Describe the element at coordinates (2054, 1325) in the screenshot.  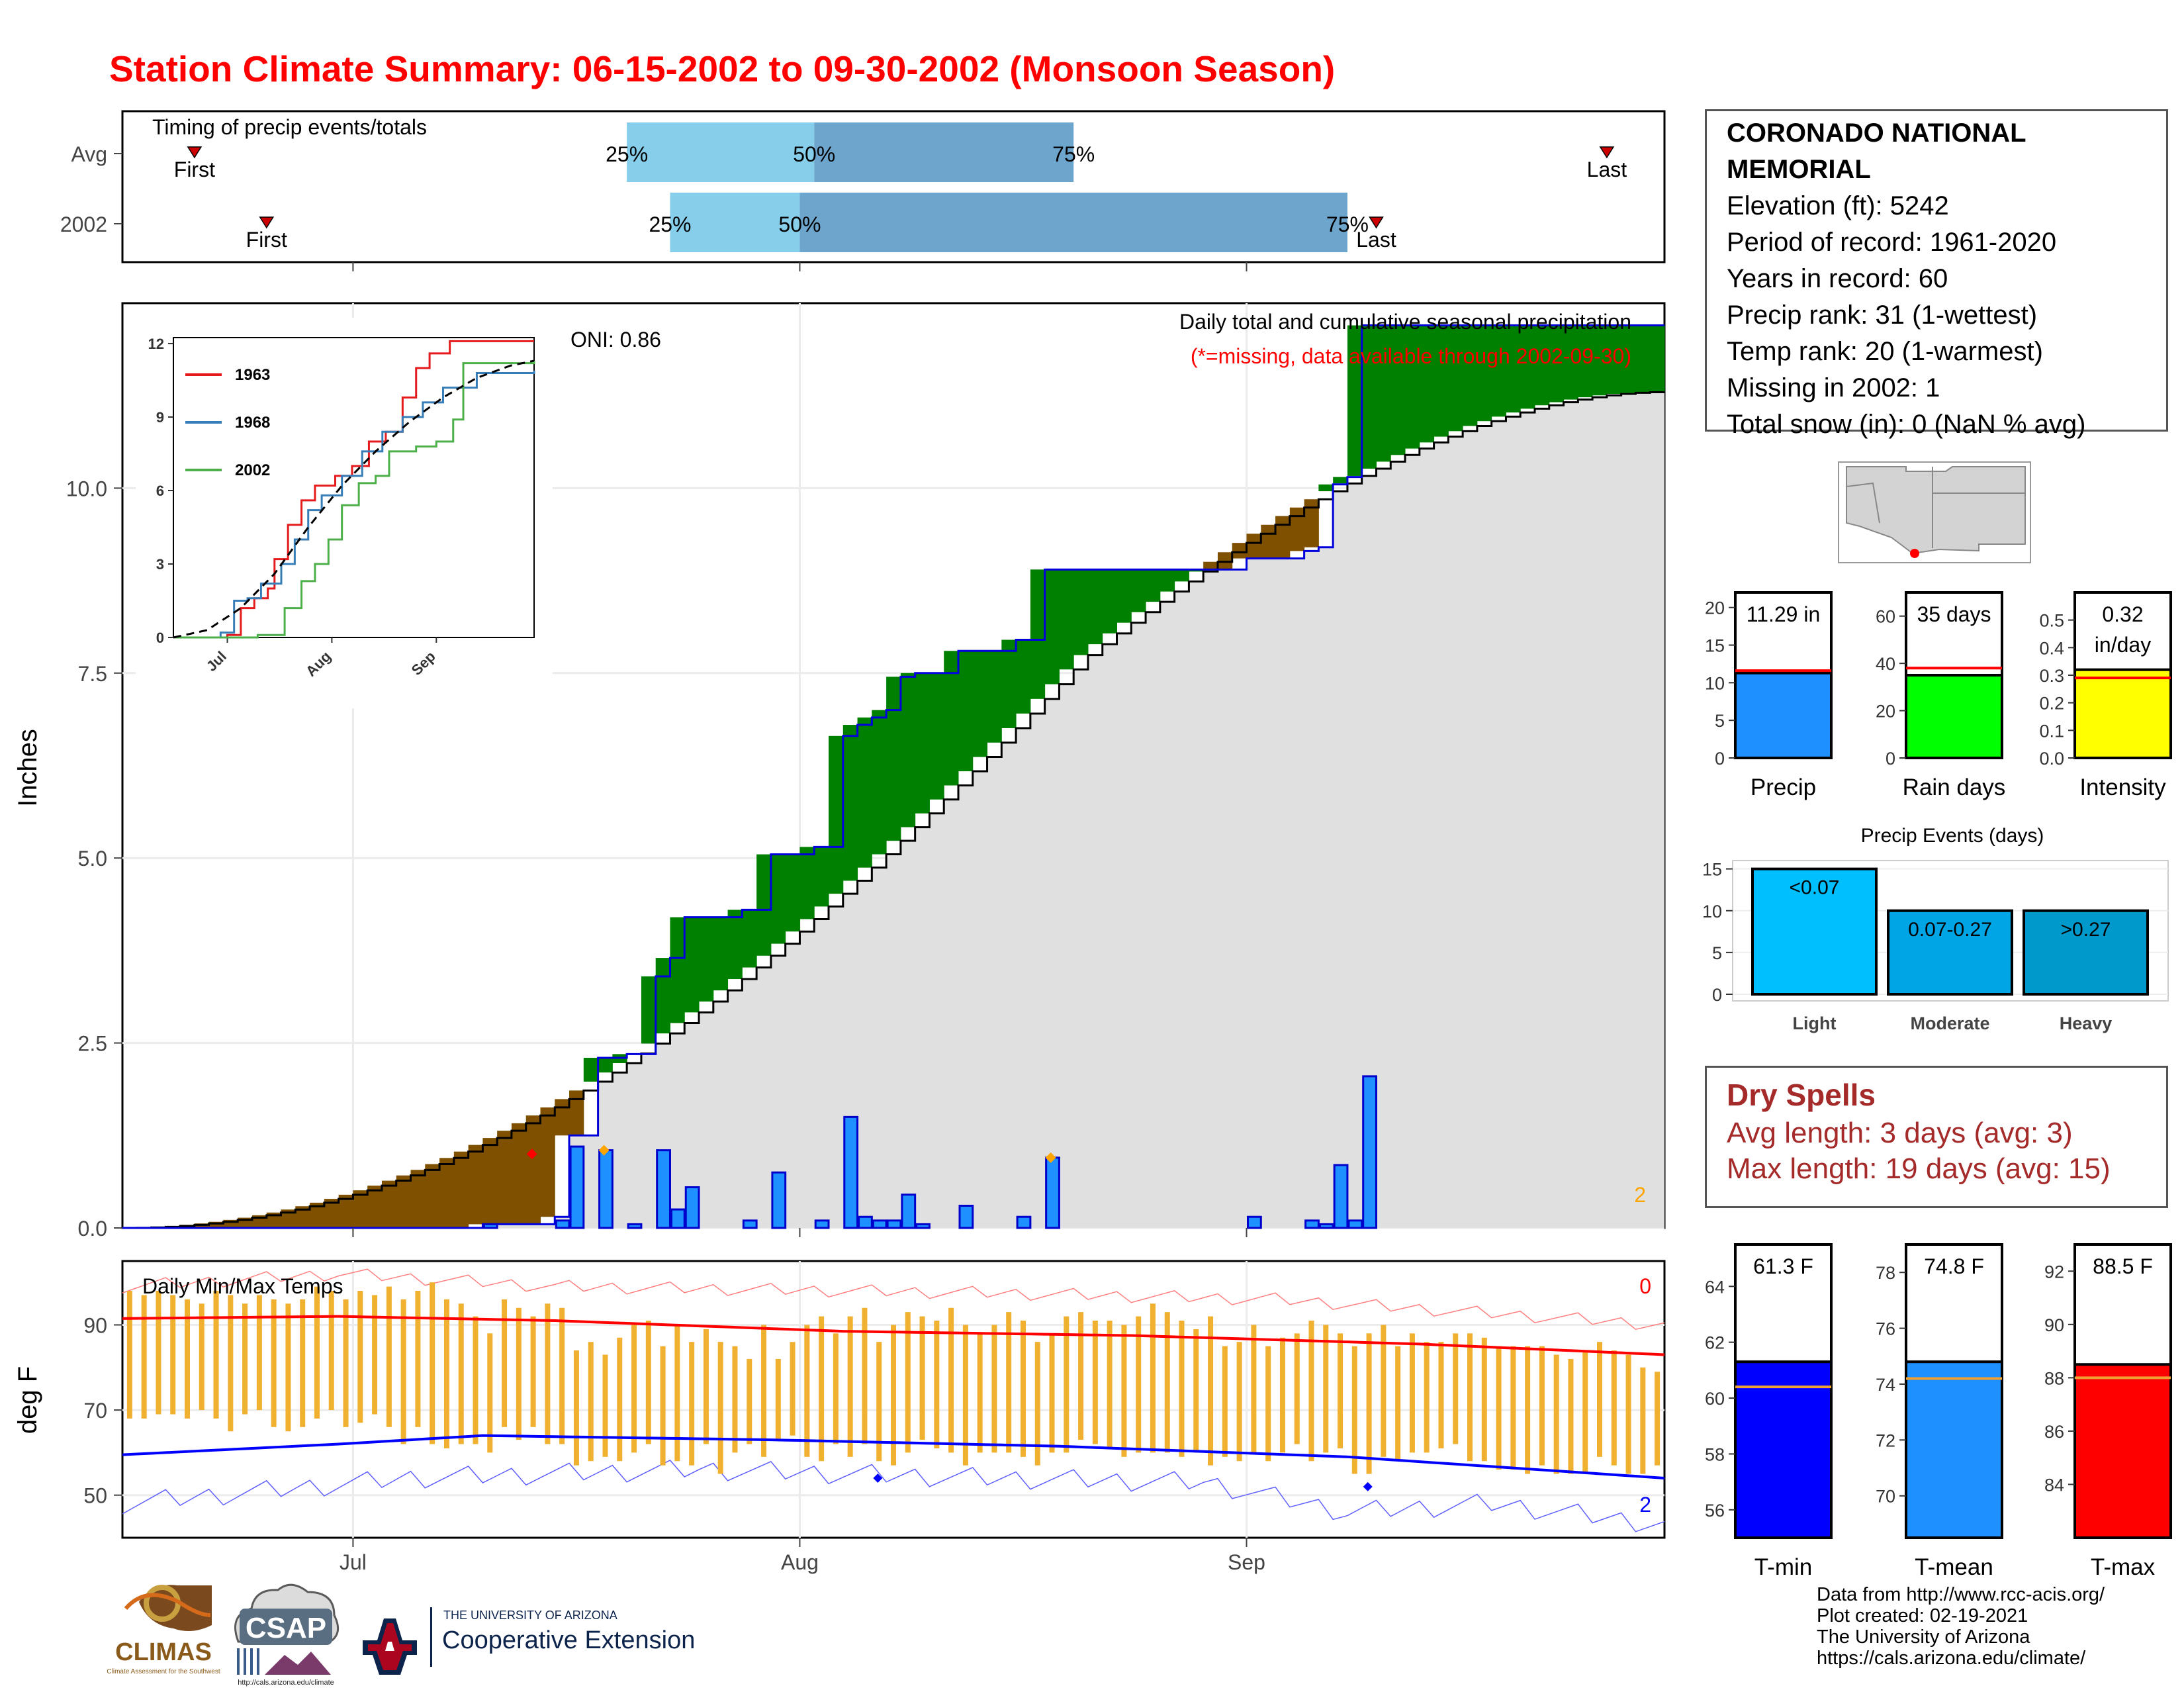
I see `summary-y-tick-label: 90` at that location.